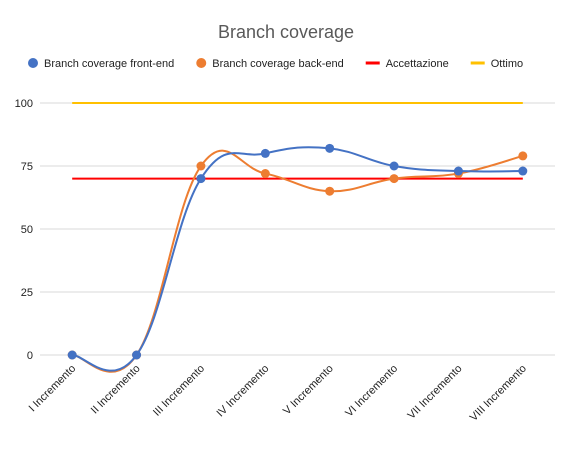 The image size is (571, 459). I want to click on x-tick-label: V Incremento, so click(308, 390).